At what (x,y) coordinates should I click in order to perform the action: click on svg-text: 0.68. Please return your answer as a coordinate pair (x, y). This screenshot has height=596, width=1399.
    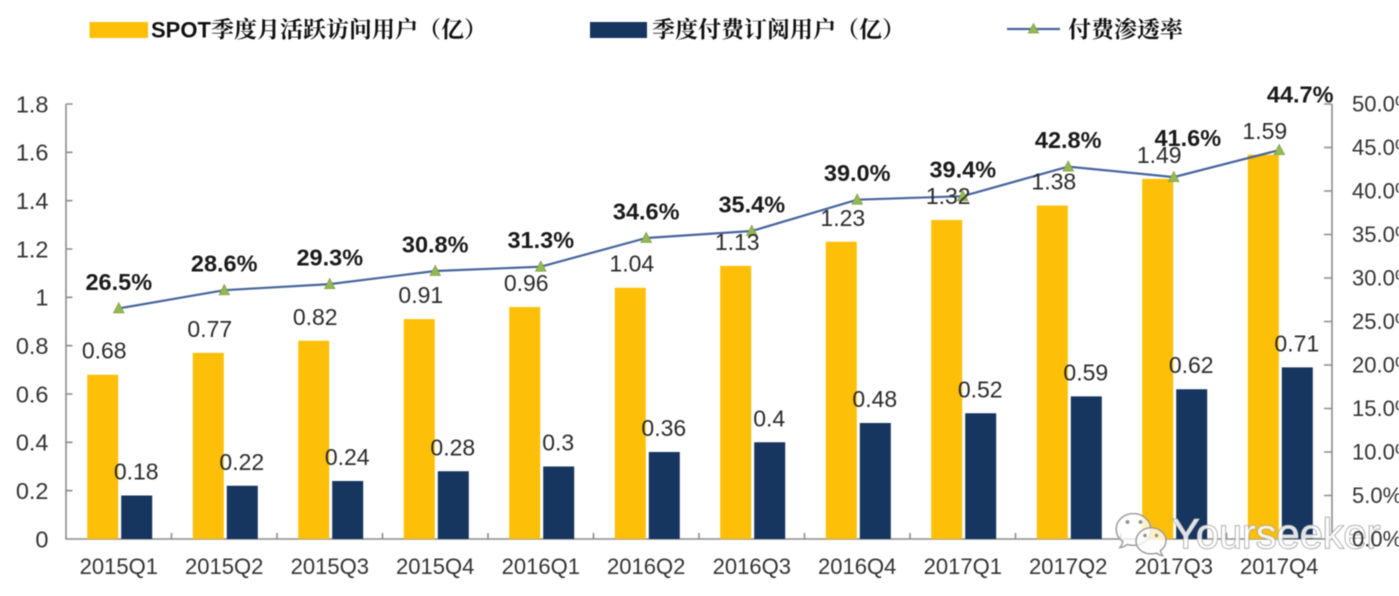
    Looking at the image, I should click on (104, 351).